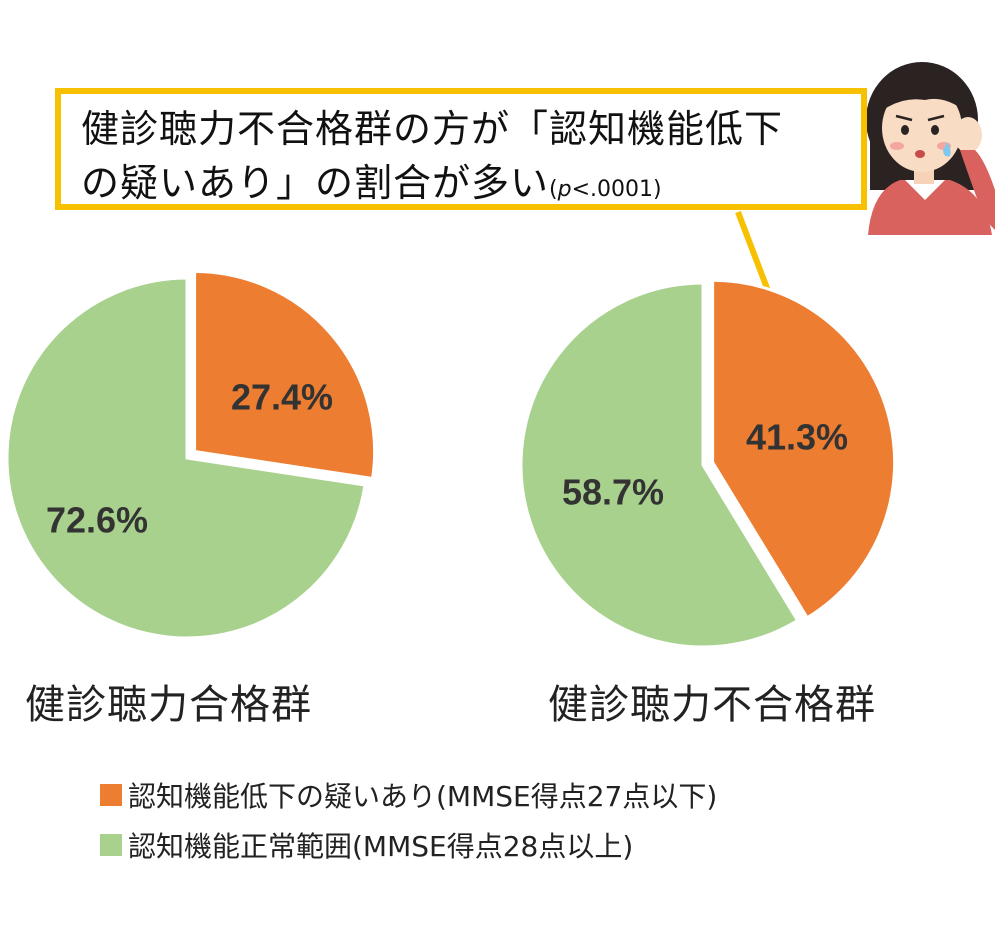 This screenshot has height=939, width=1000. I want to click on legend-item-decline: 認知機能低下の疑いあり(MMSE得点27点以下), so click(408, 795).